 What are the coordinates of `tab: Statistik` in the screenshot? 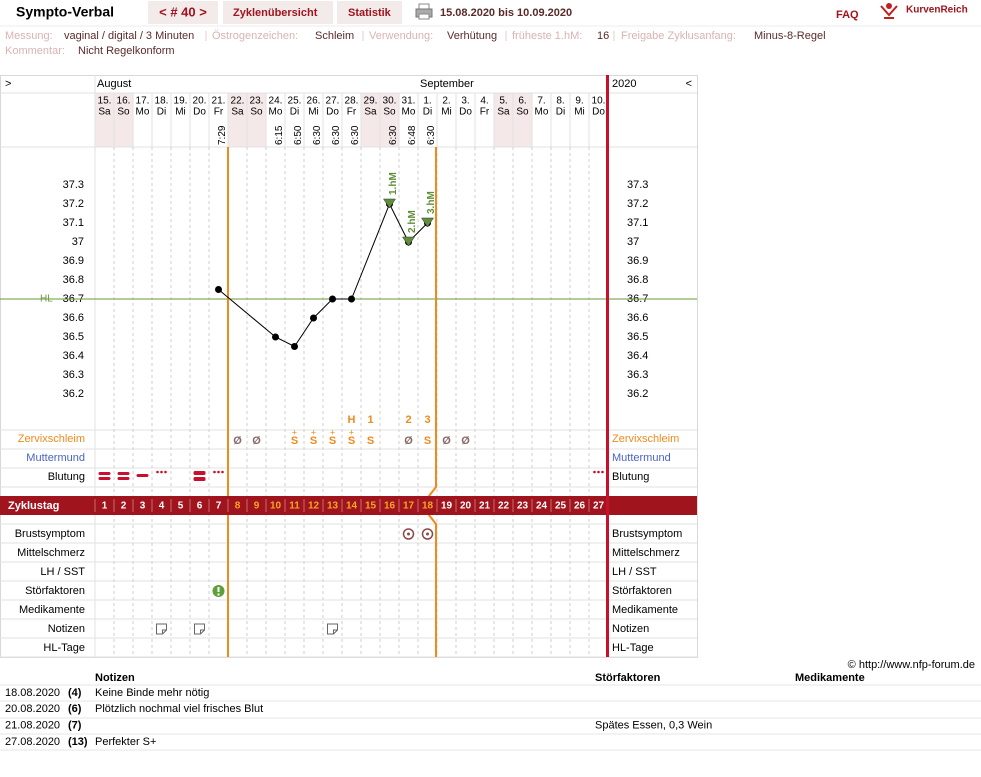 It's located at (370, 13).